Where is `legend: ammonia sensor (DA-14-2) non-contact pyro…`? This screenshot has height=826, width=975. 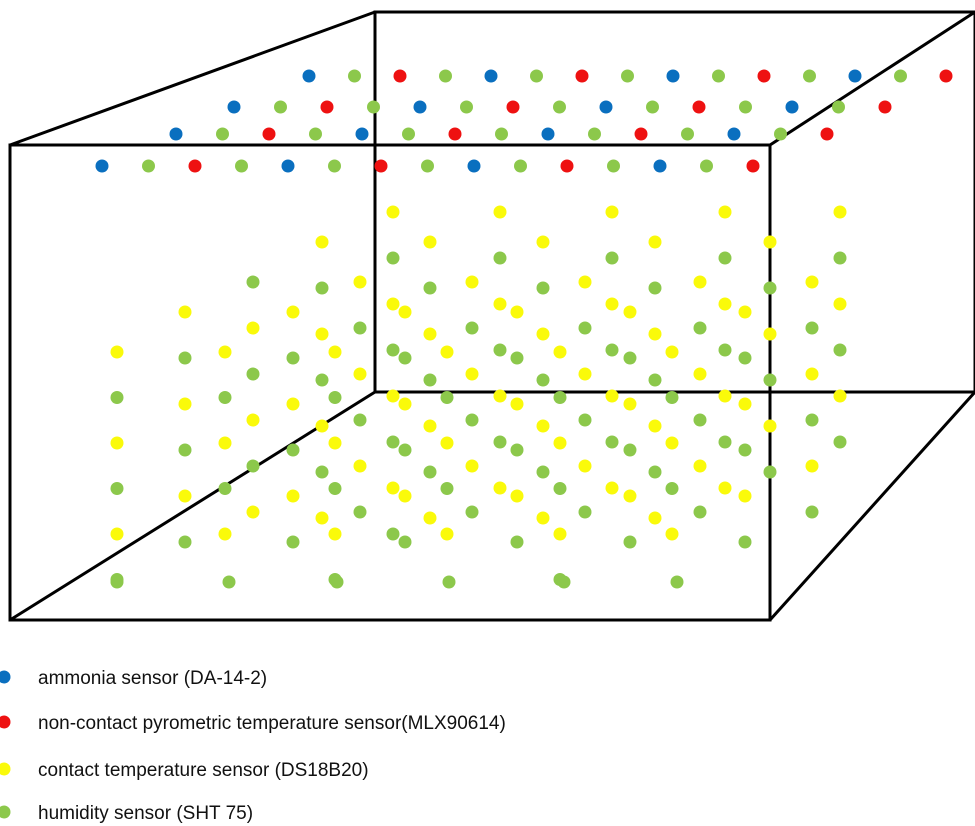
legend: ammonia sensor (DA-14-2) non-contact pyro… is located at coordinates (253, 746).